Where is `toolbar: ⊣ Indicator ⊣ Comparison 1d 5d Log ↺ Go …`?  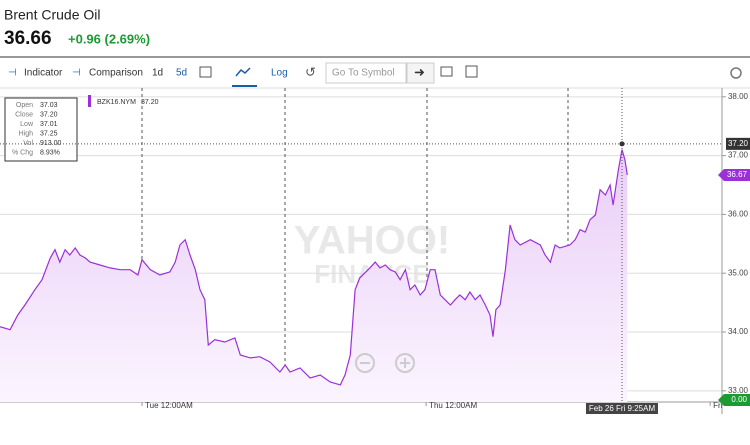
toolbar: ⊣ Indicator ⊣ Comparison 1d 5d Log ↺ Go … is located at coordinates (375, 74).